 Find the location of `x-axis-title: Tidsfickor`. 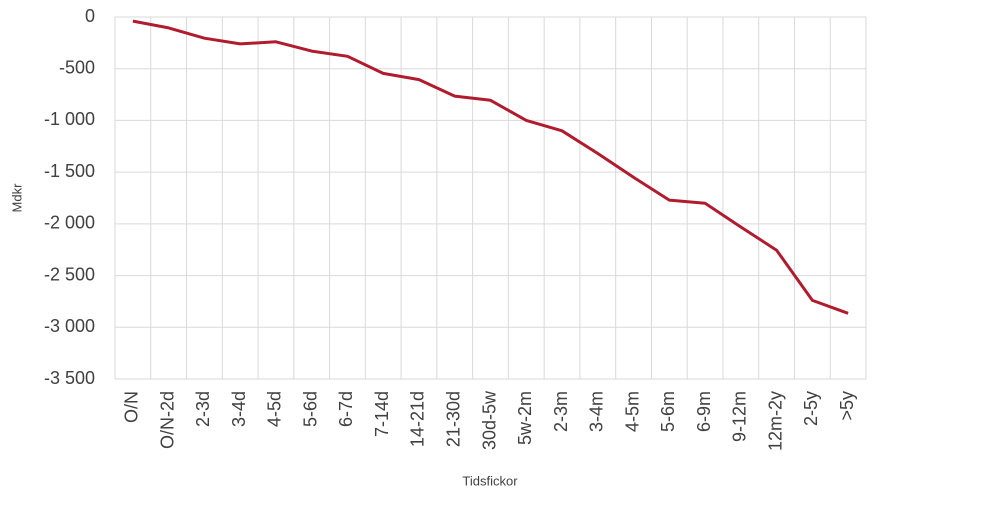

x-axis-title: Tidsfickor is located at coordinates (490, 480).